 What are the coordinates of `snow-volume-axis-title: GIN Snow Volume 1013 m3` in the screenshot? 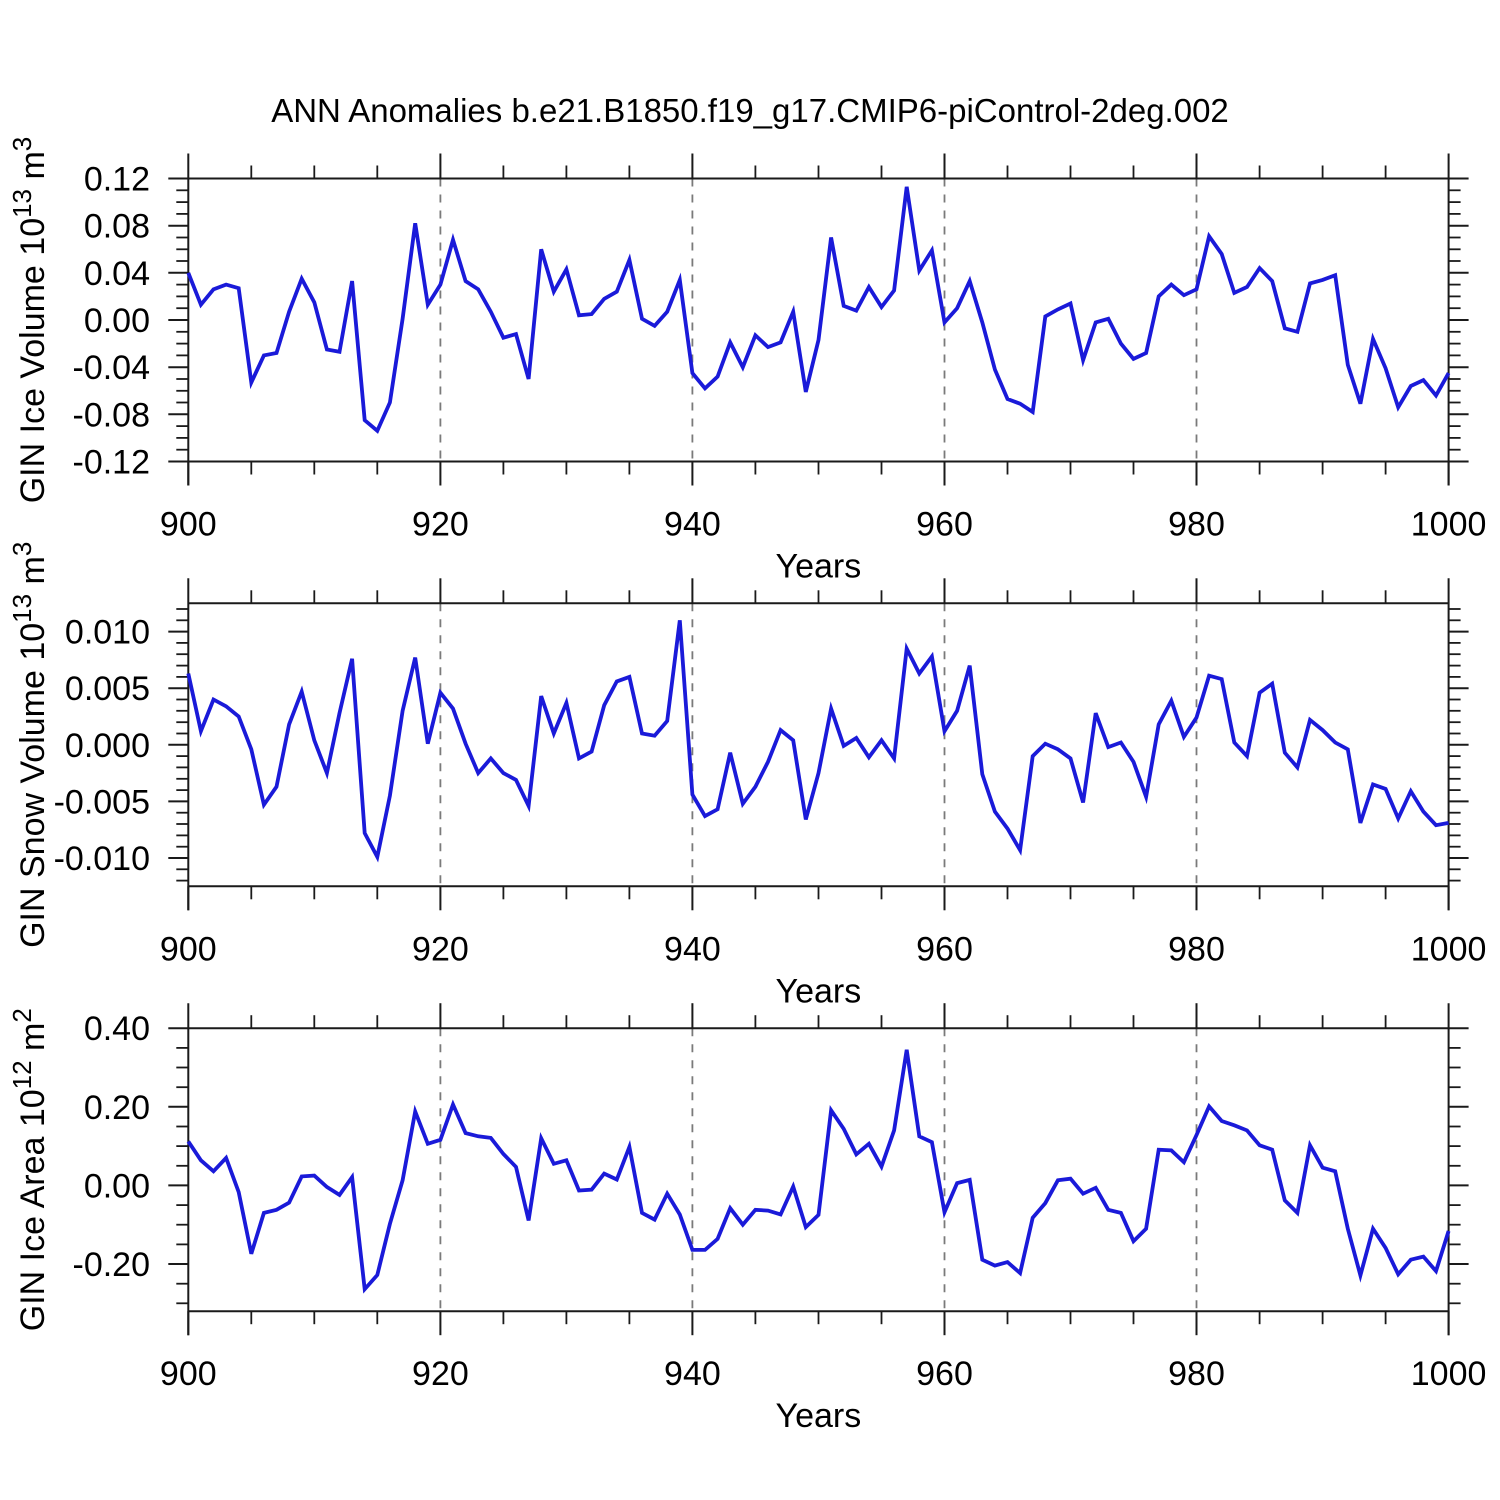 It's located at (29, 745).